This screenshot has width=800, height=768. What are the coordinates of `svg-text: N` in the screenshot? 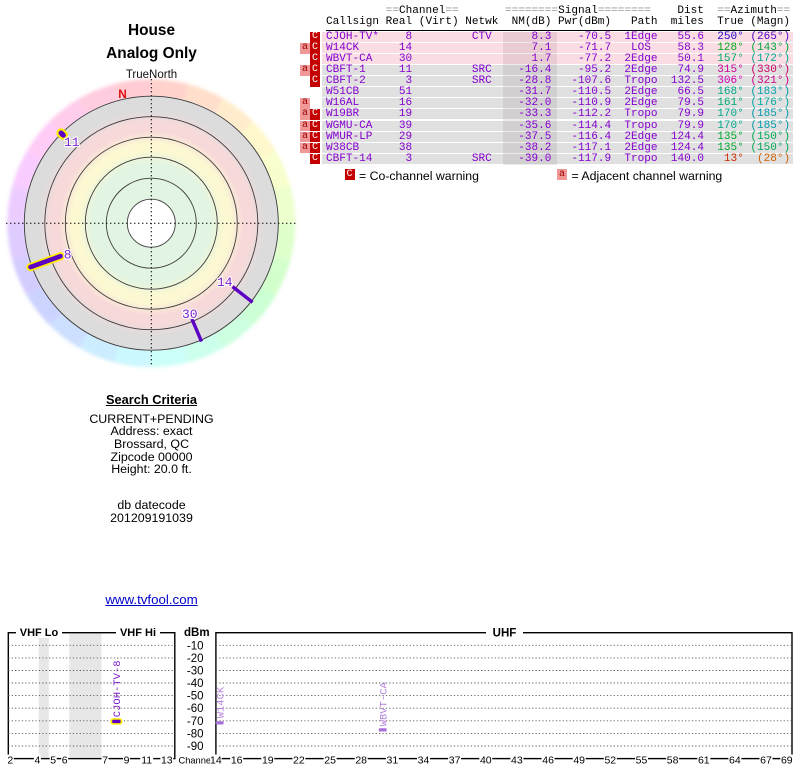 It's located at (122, 94).